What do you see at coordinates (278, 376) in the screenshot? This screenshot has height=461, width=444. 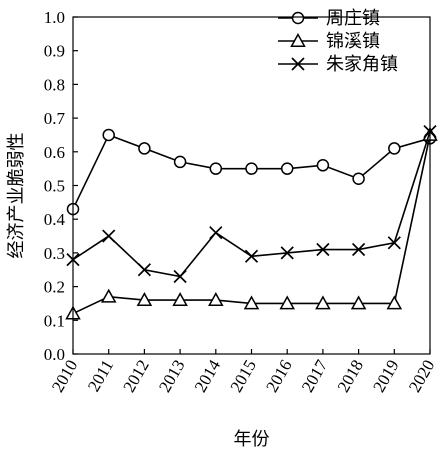 I see `x-tick-label: 2016` at bounding box center [278, 376].